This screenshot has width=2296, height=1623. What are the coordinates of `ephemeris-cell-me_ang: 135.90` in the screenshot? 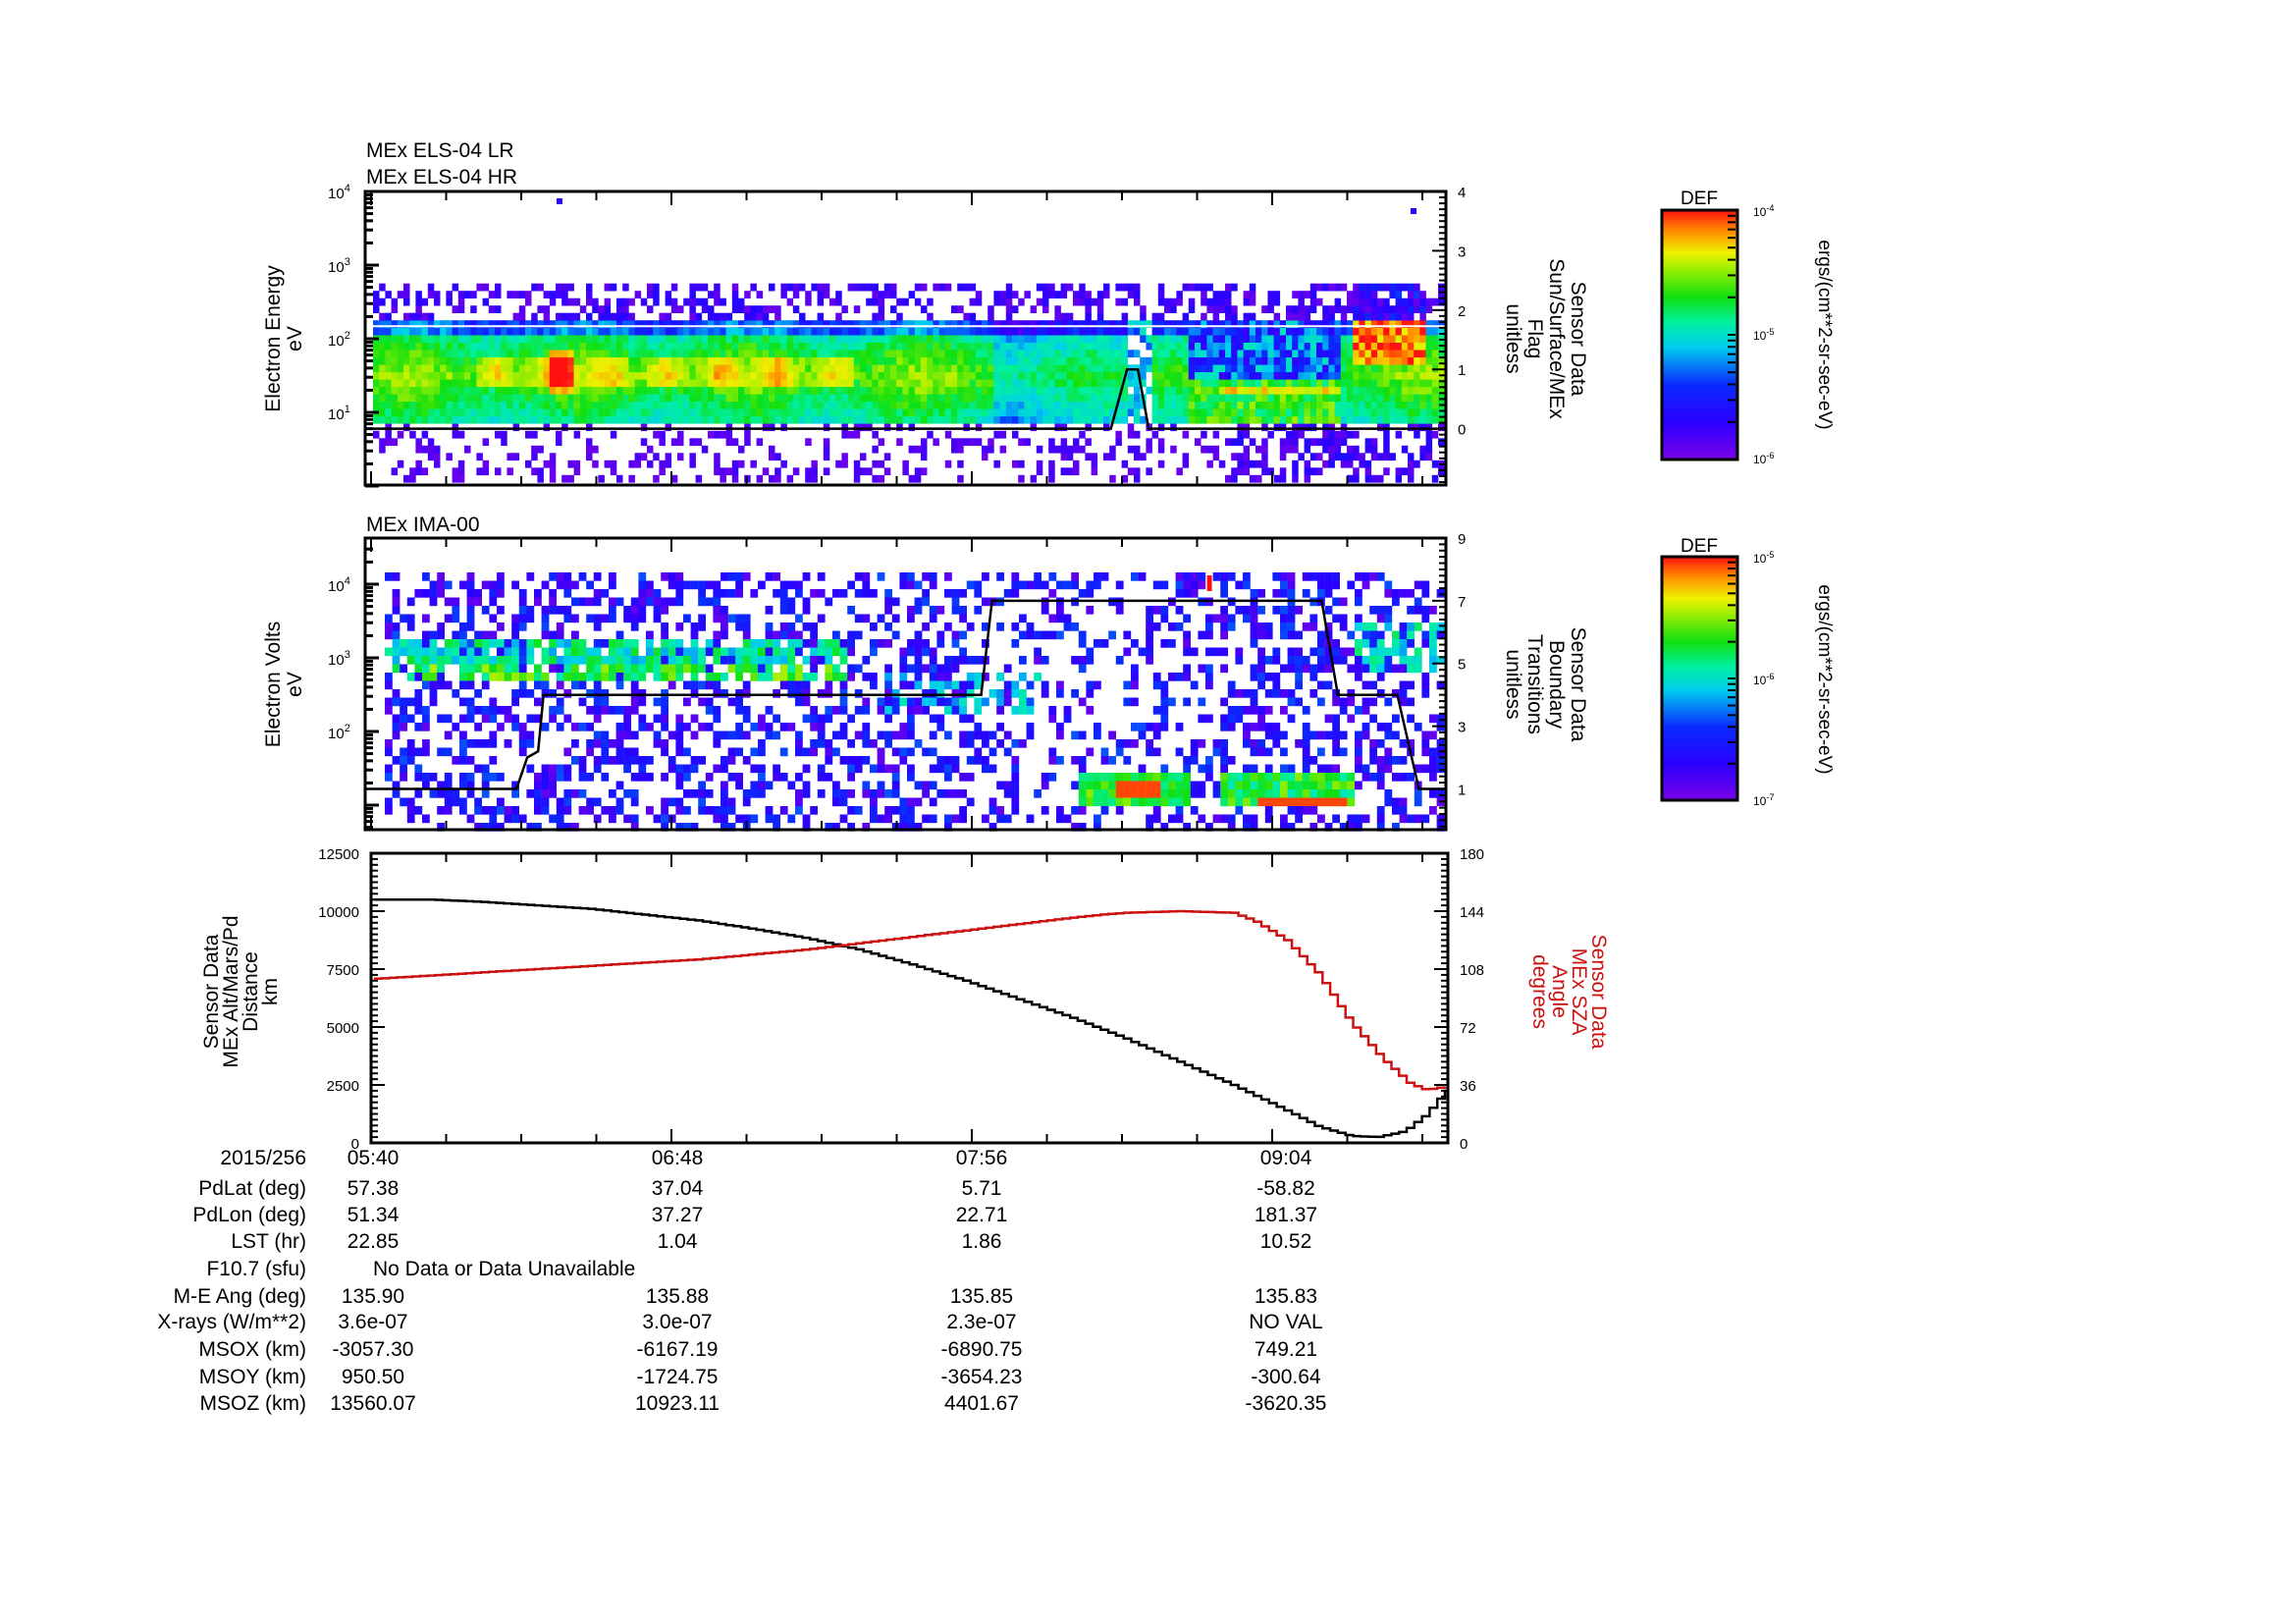 It's located at (373, 1296).